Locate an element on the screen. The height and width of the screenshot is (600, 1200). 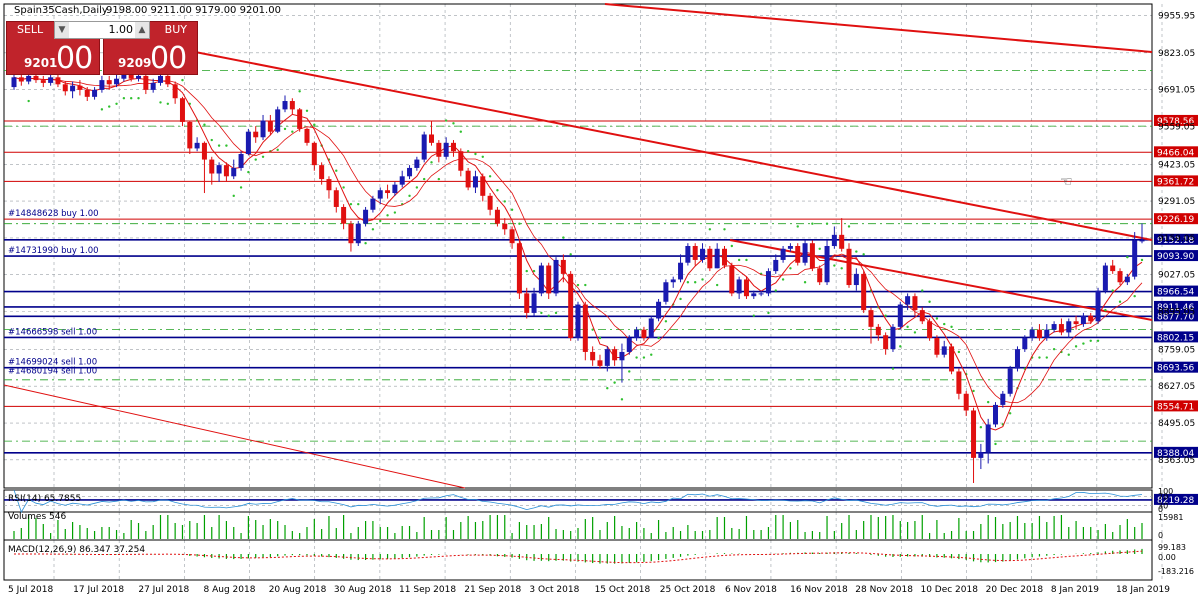
order-label: #14699024 sell 1.00 is located at coordinates (52, 363).